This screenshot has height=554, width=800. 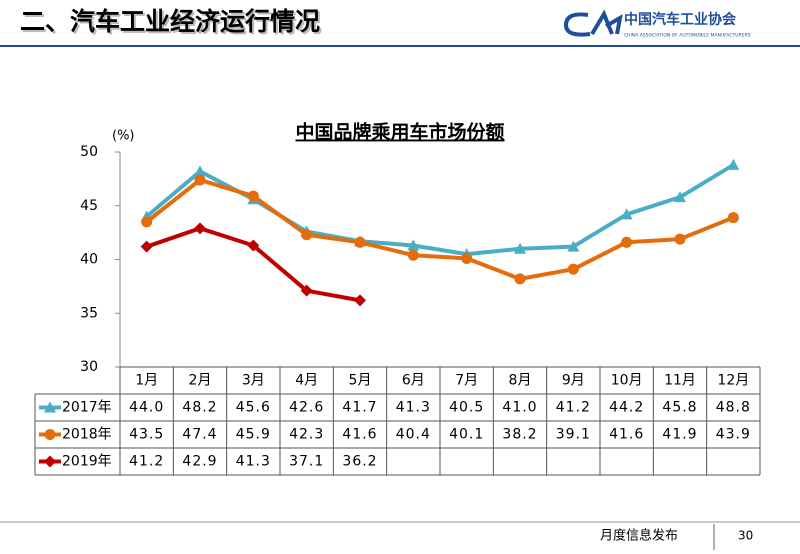 What do you see at coordinates (573, 435) in the screenshot?
I see `table-value: 39.1` at bounding box center [573, 435].